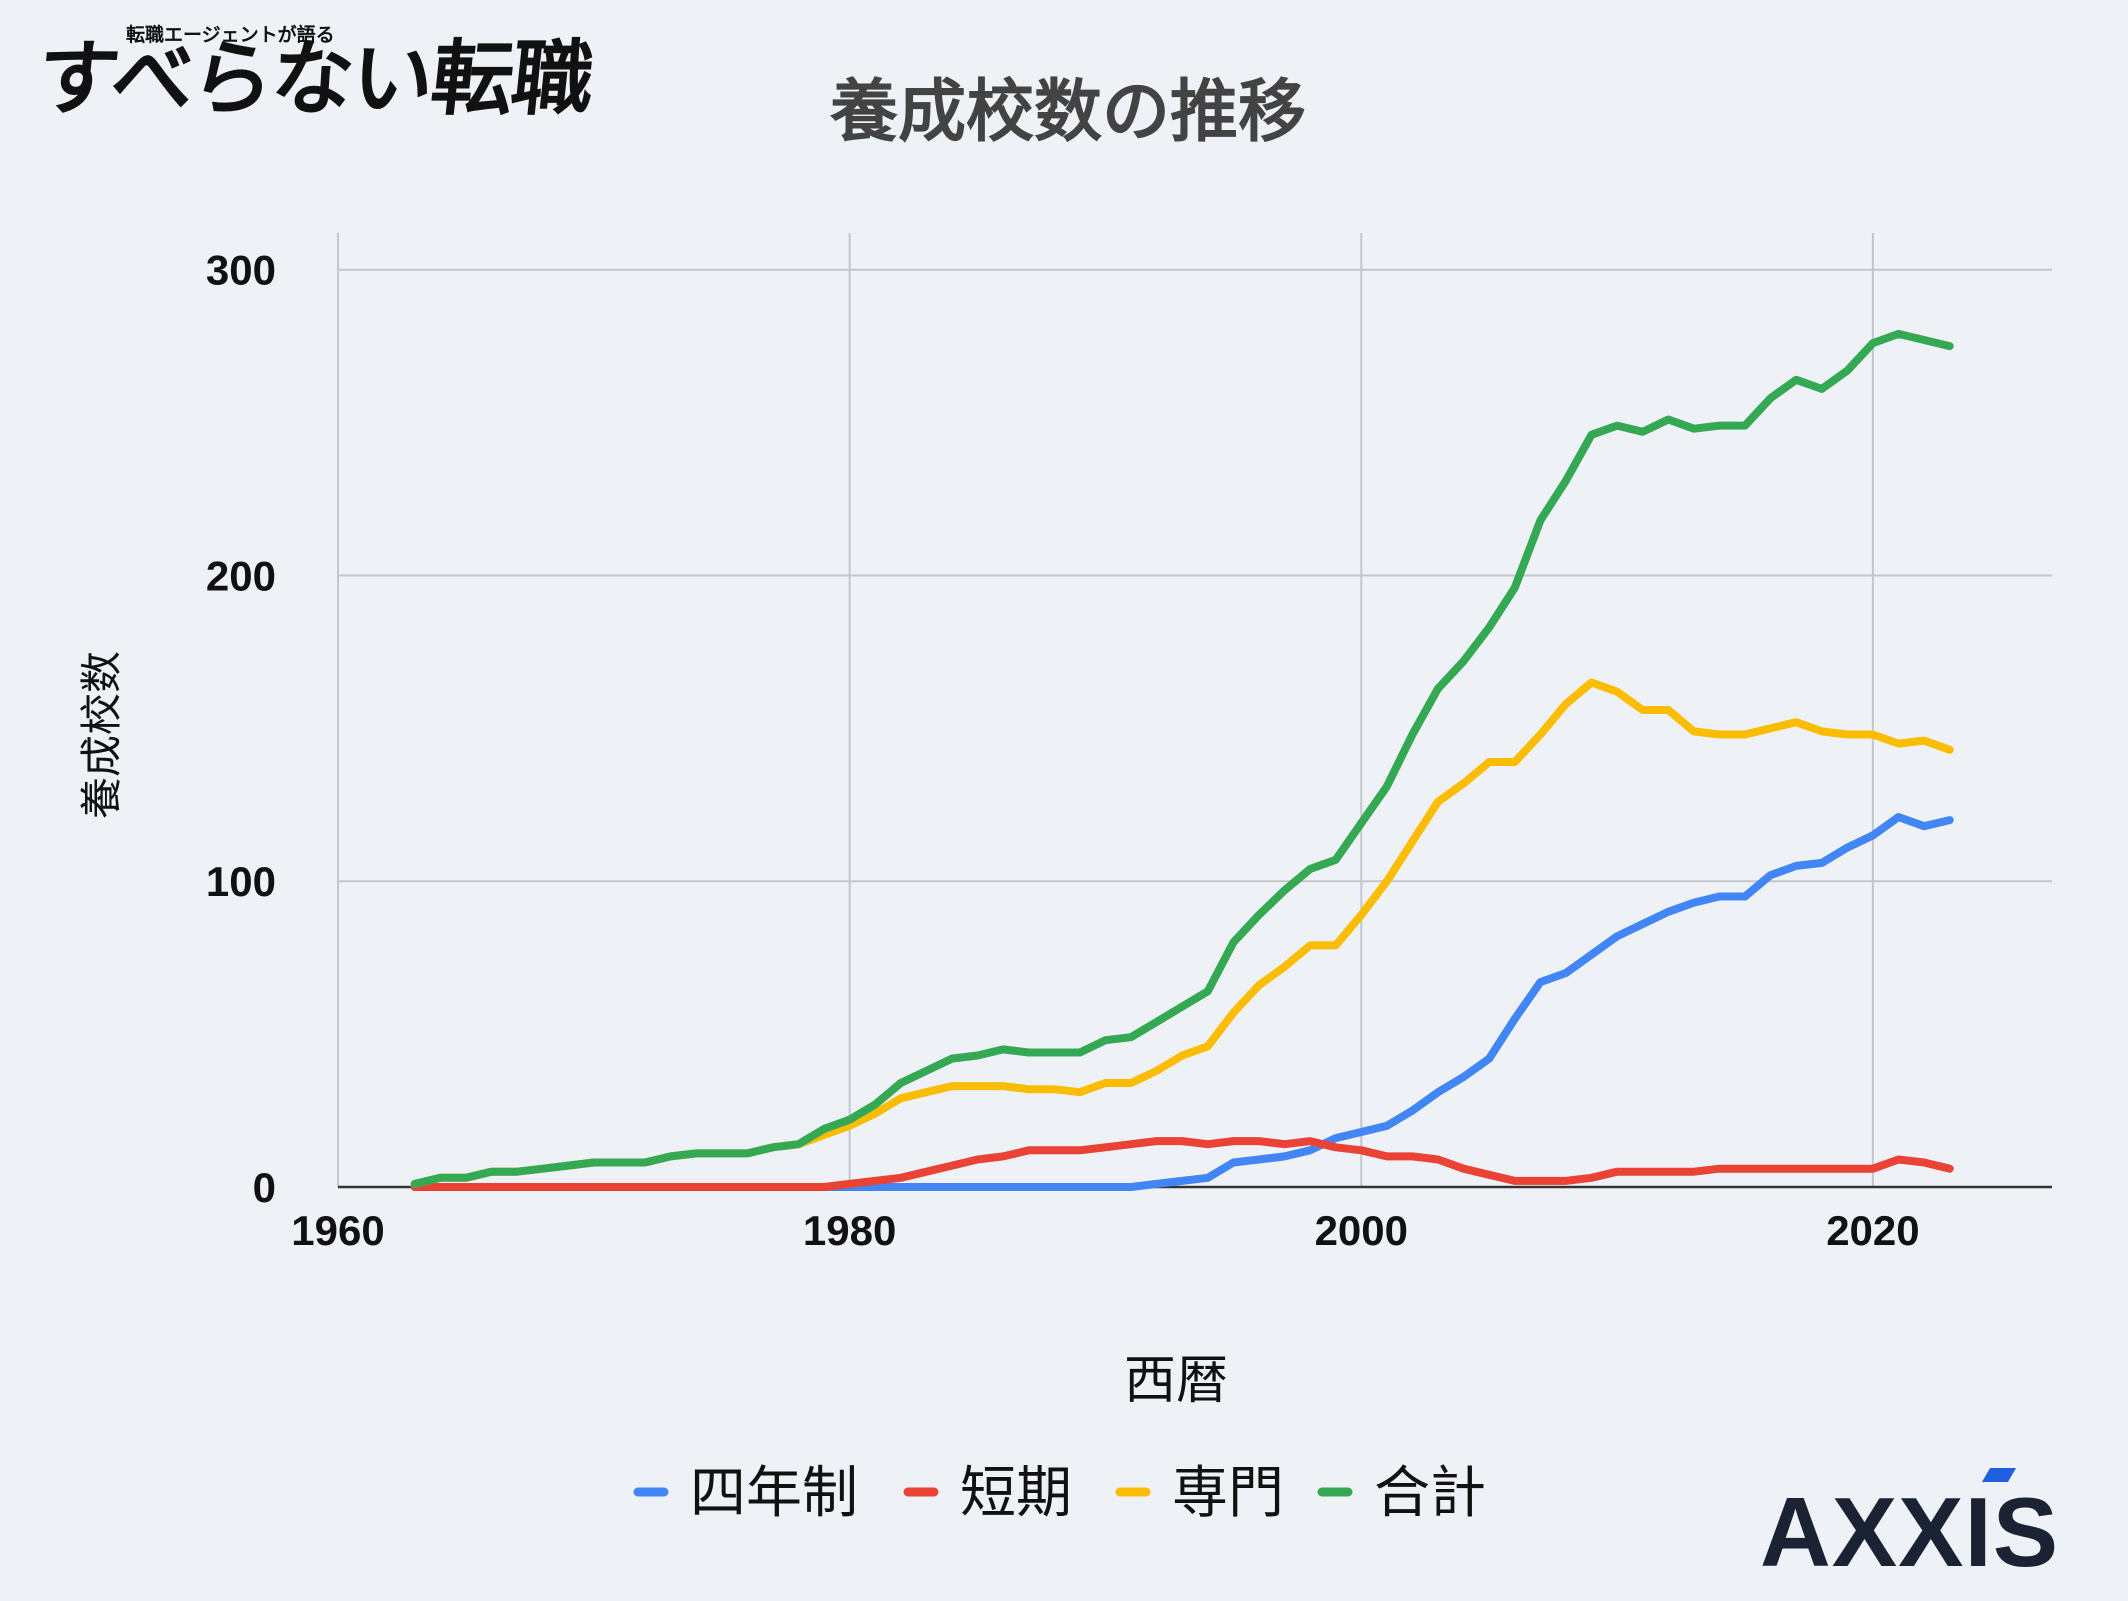  I want to click on chart-title: 養成校数の推移, so click(1067, 112).